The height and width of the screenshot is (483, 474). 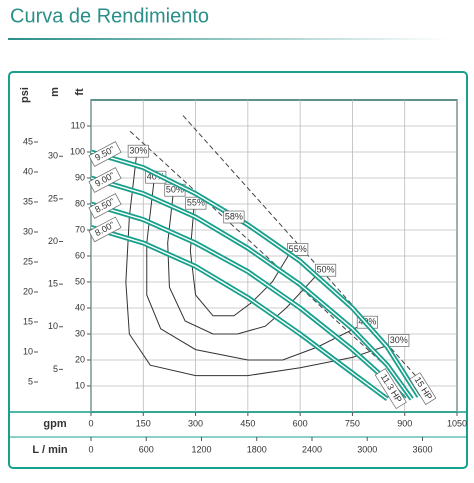 What do you see at coordinates (53, 326) in the screenshot?
I see `y2-tick-label: 10` at bounding box center [53, 326].